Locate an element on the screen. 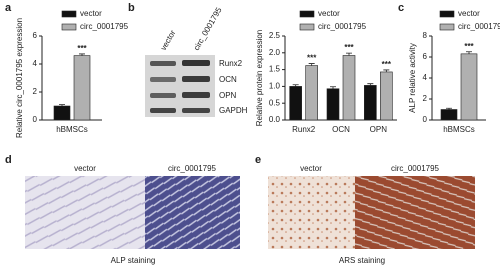 This screenshot has height=269, width=500. blot-column: vector is located at coordinates (168, 40).